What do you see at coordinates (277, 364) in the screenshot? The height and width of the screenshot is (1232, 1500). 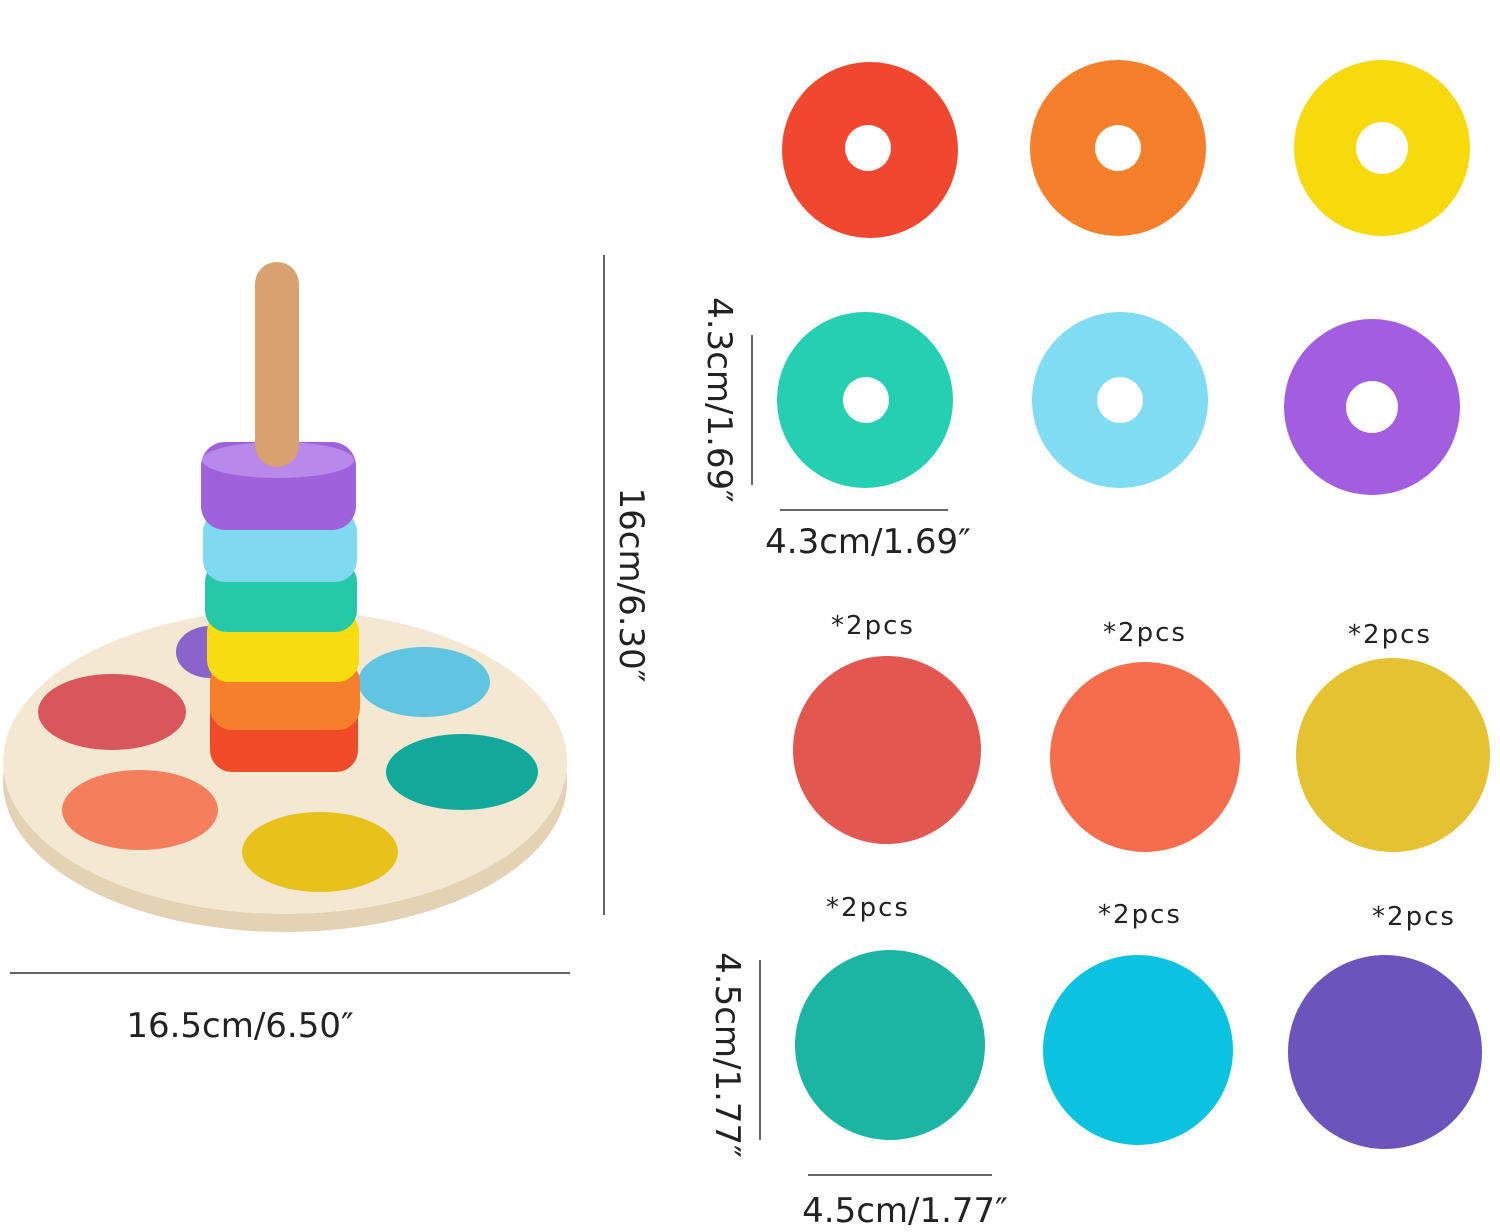 I see `peg` at bounding box center [277, 364].